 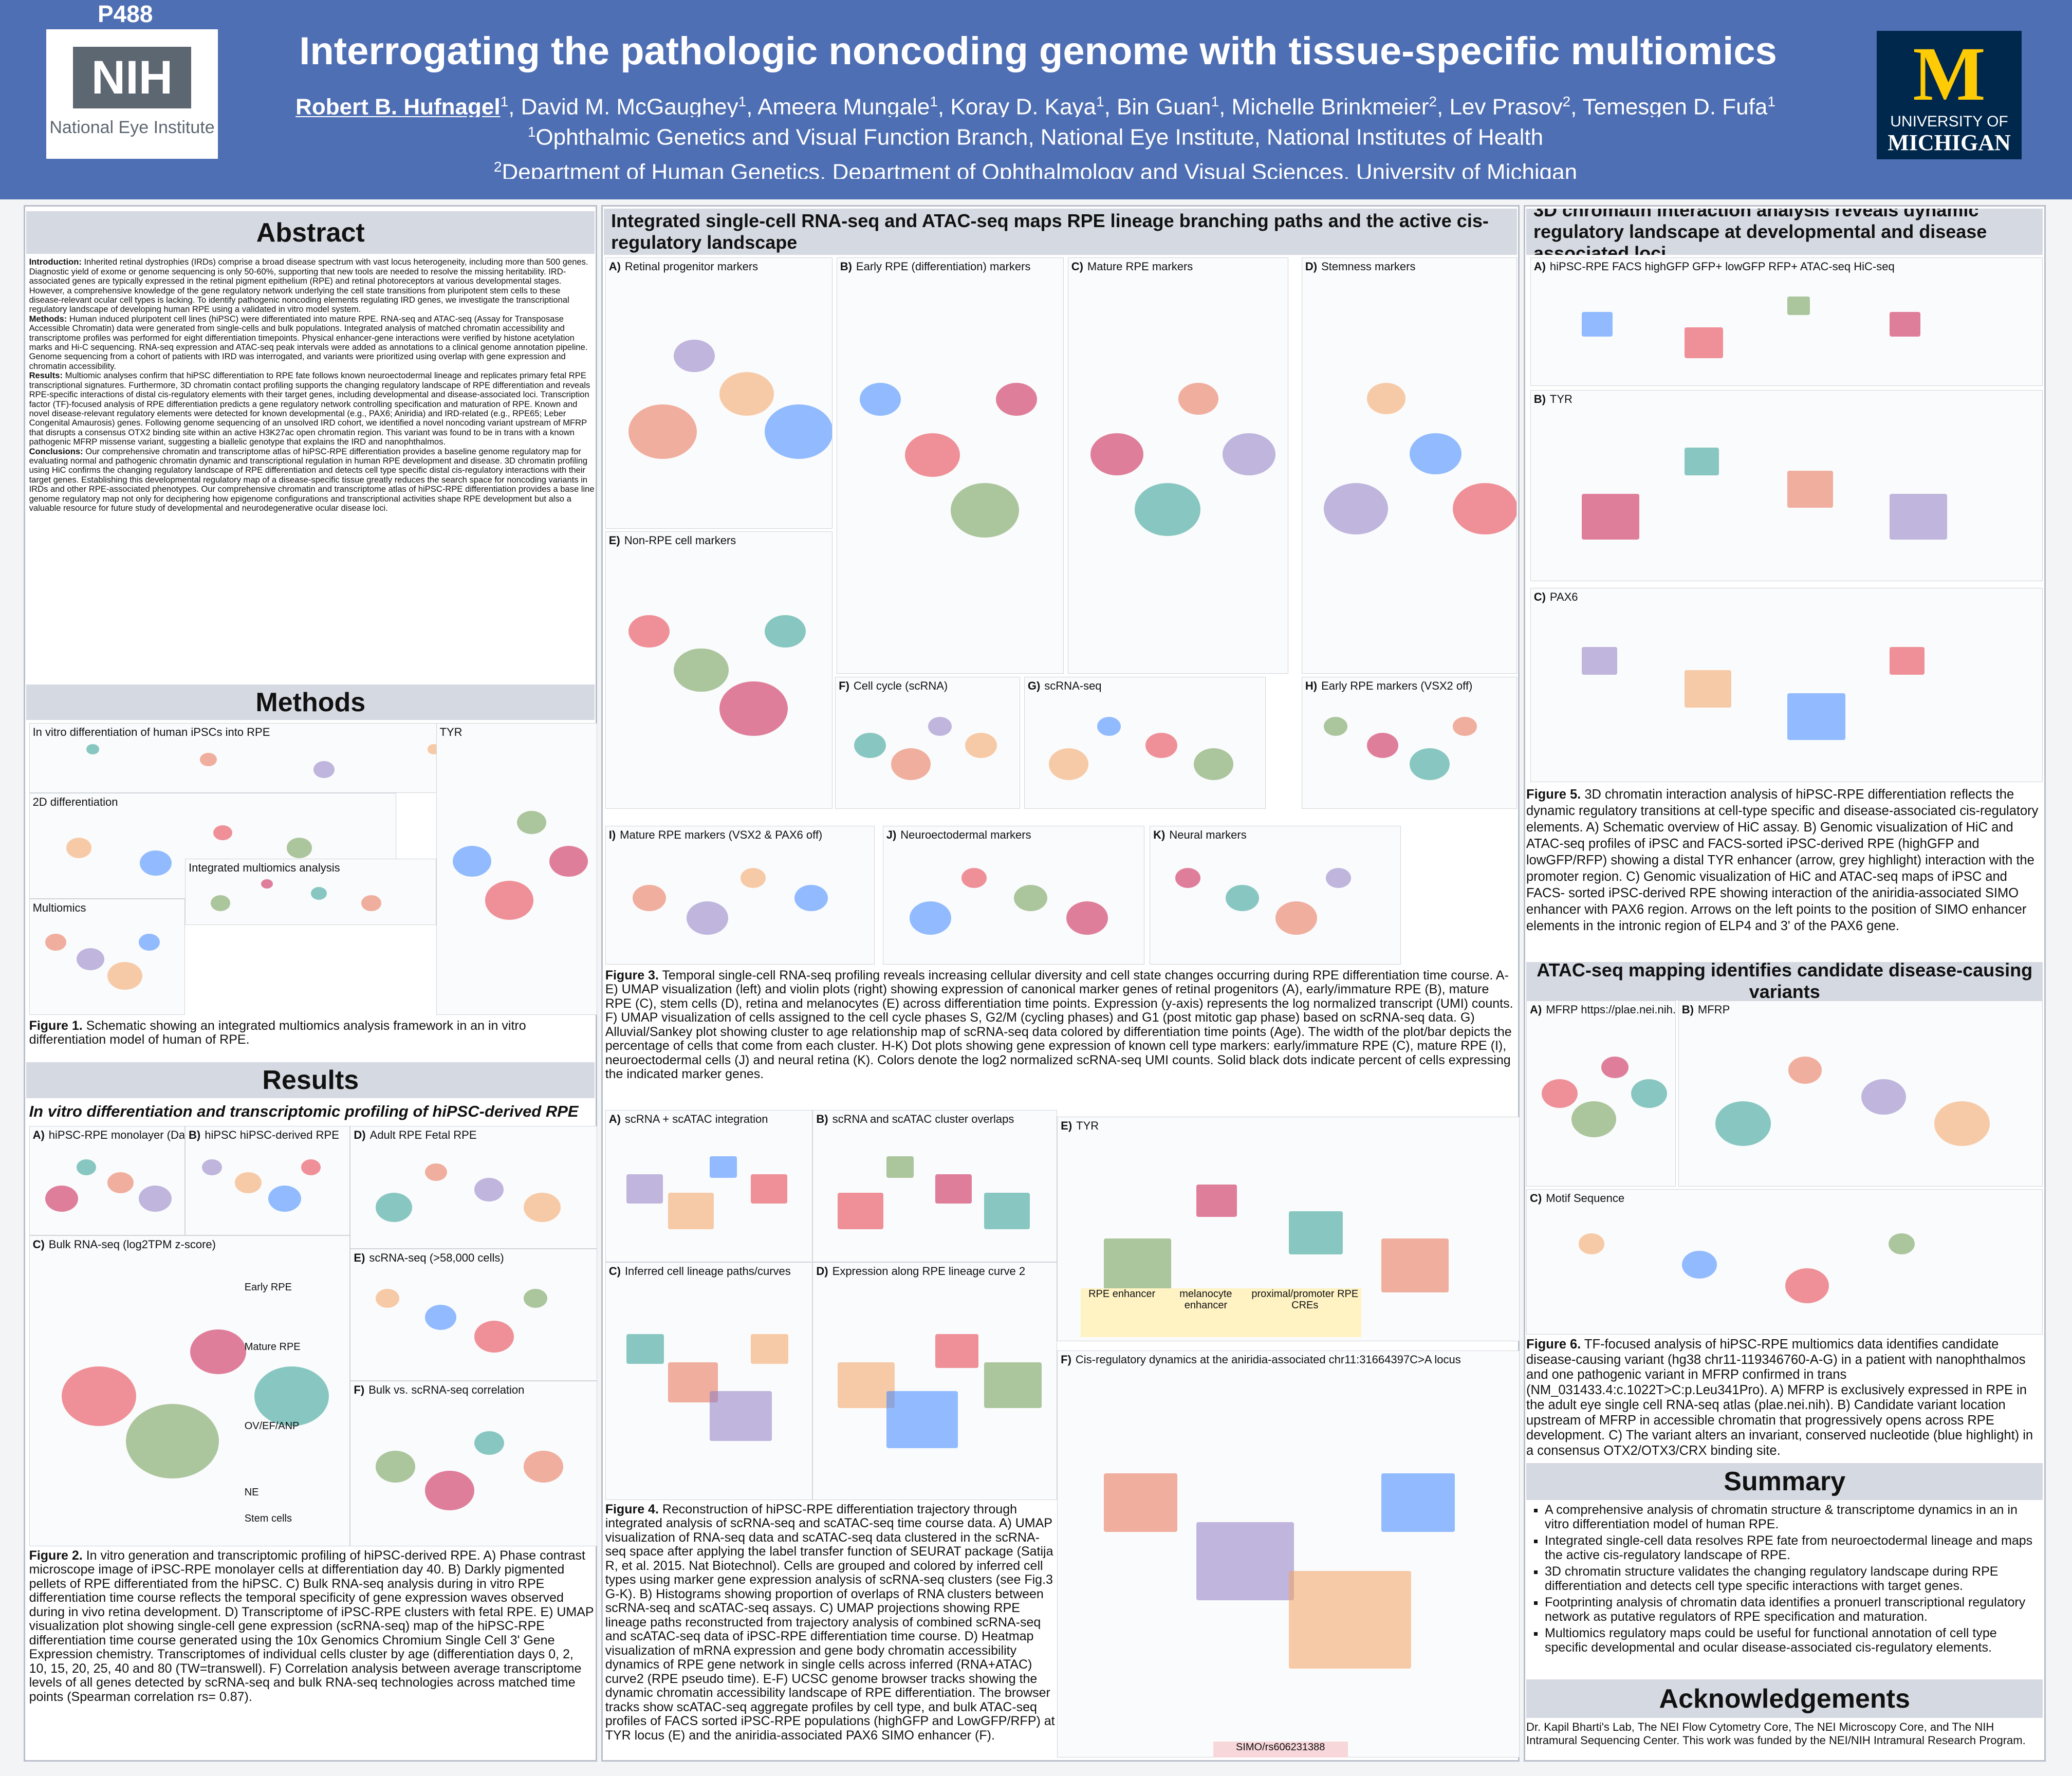 I want to click on panel-label: B) TYR, so click(x=1553, y=399).